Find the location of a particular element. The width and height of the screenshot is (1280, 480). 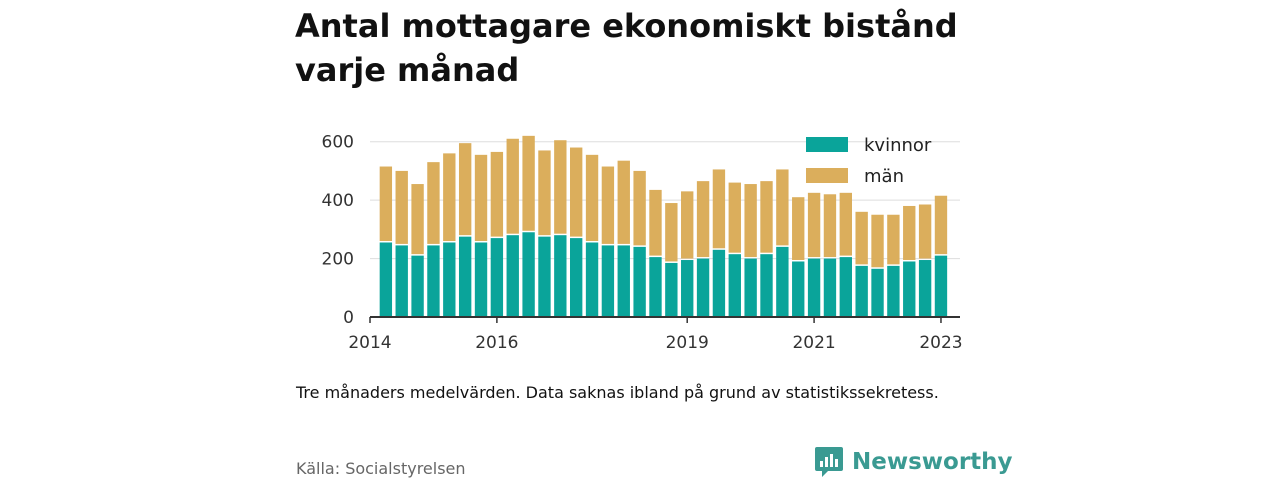

brand-logo: Newsworthy is located at coordinates (913, 462).